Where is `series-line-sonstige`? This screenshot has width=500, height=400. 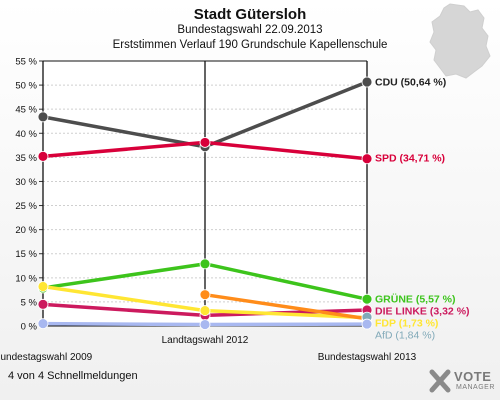 series-line-sonstige is located at coordinates (124, 324).